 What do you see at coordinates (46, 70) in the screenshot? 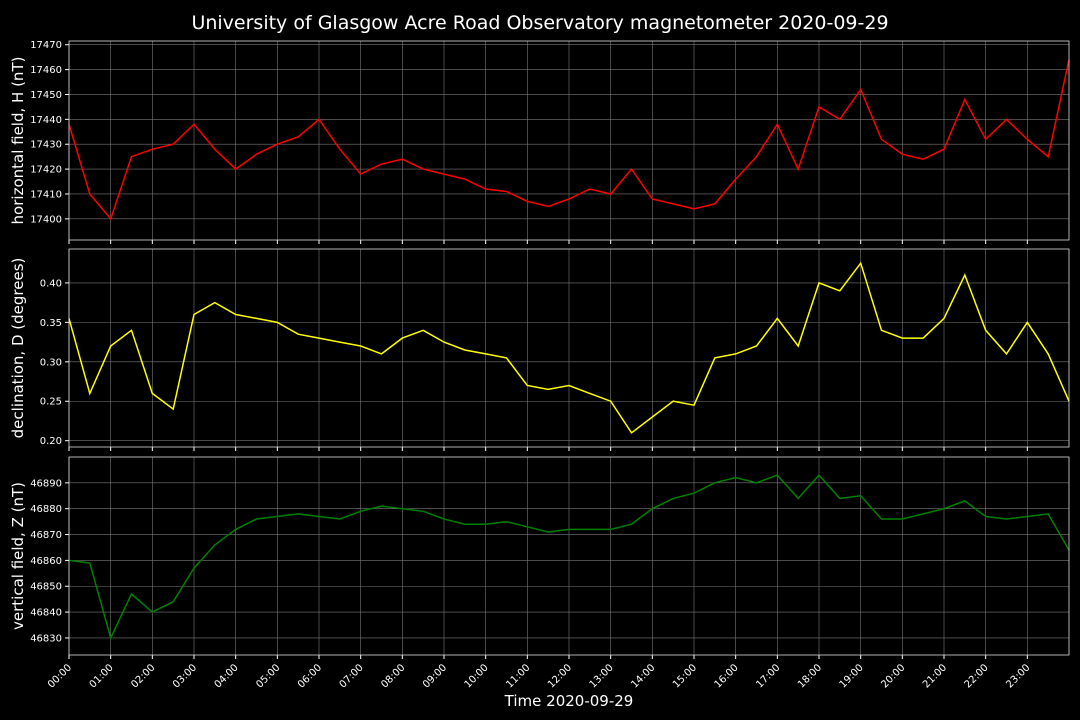
I see `y-tick-label: 17460` at bounding box center [46, 70].